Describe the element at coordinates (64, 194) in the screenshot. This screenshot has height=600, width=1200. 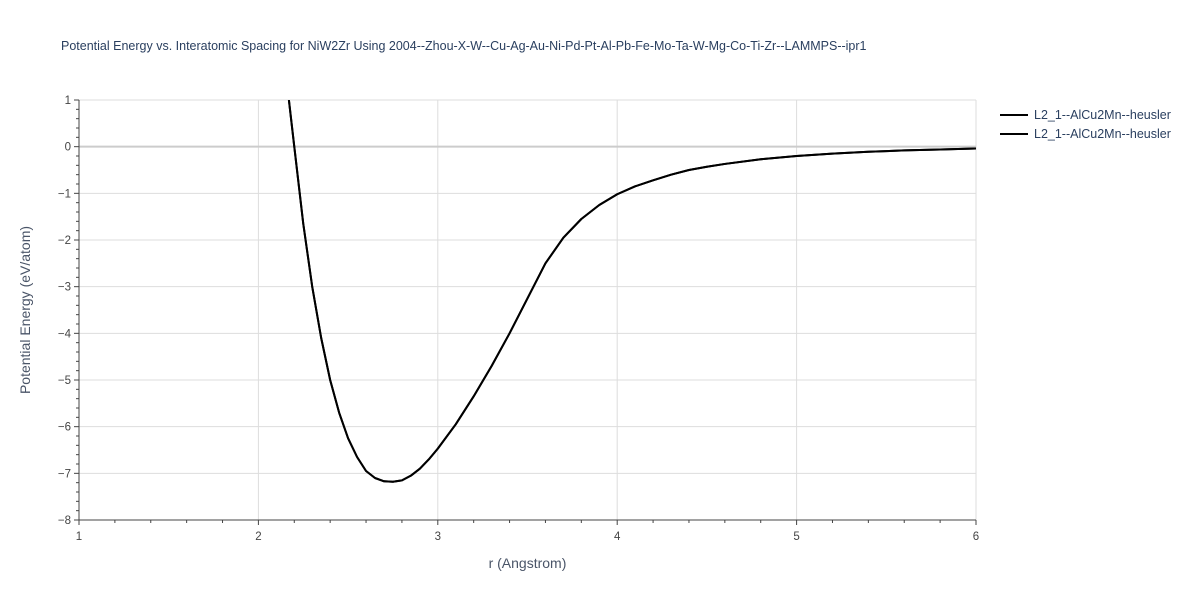
I see `y-tick-label: −1` at that location.